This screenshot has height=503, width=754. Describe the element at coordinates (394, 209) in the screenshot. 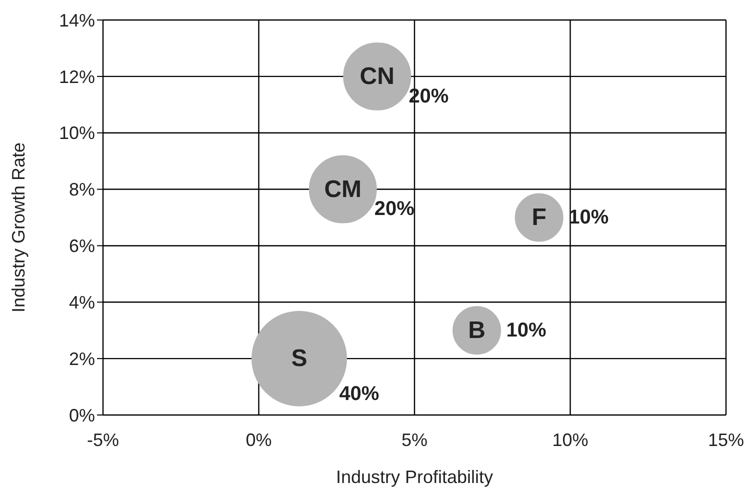

I see `annotation: 20%` at that location.